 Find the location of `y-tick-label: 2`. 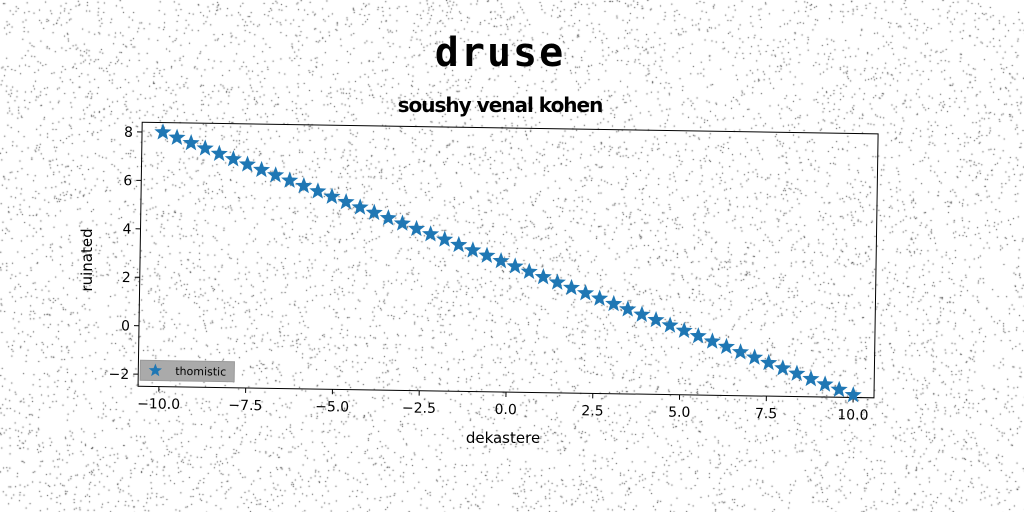

y-tick-label: 2 is located at coordinates (126, 278).